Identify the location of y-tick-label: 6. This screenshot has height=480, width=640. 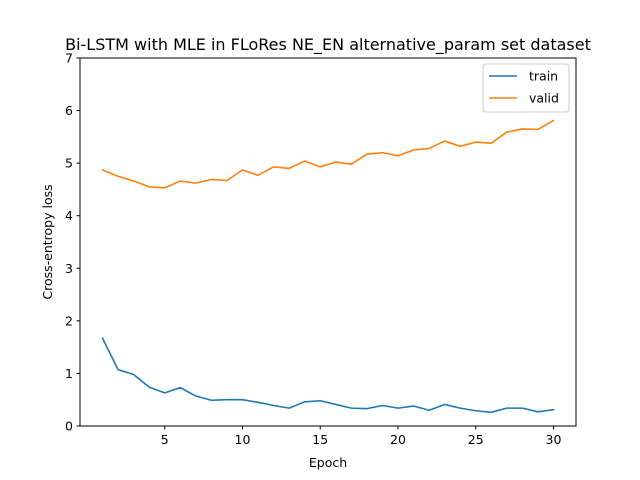
(69, 110).